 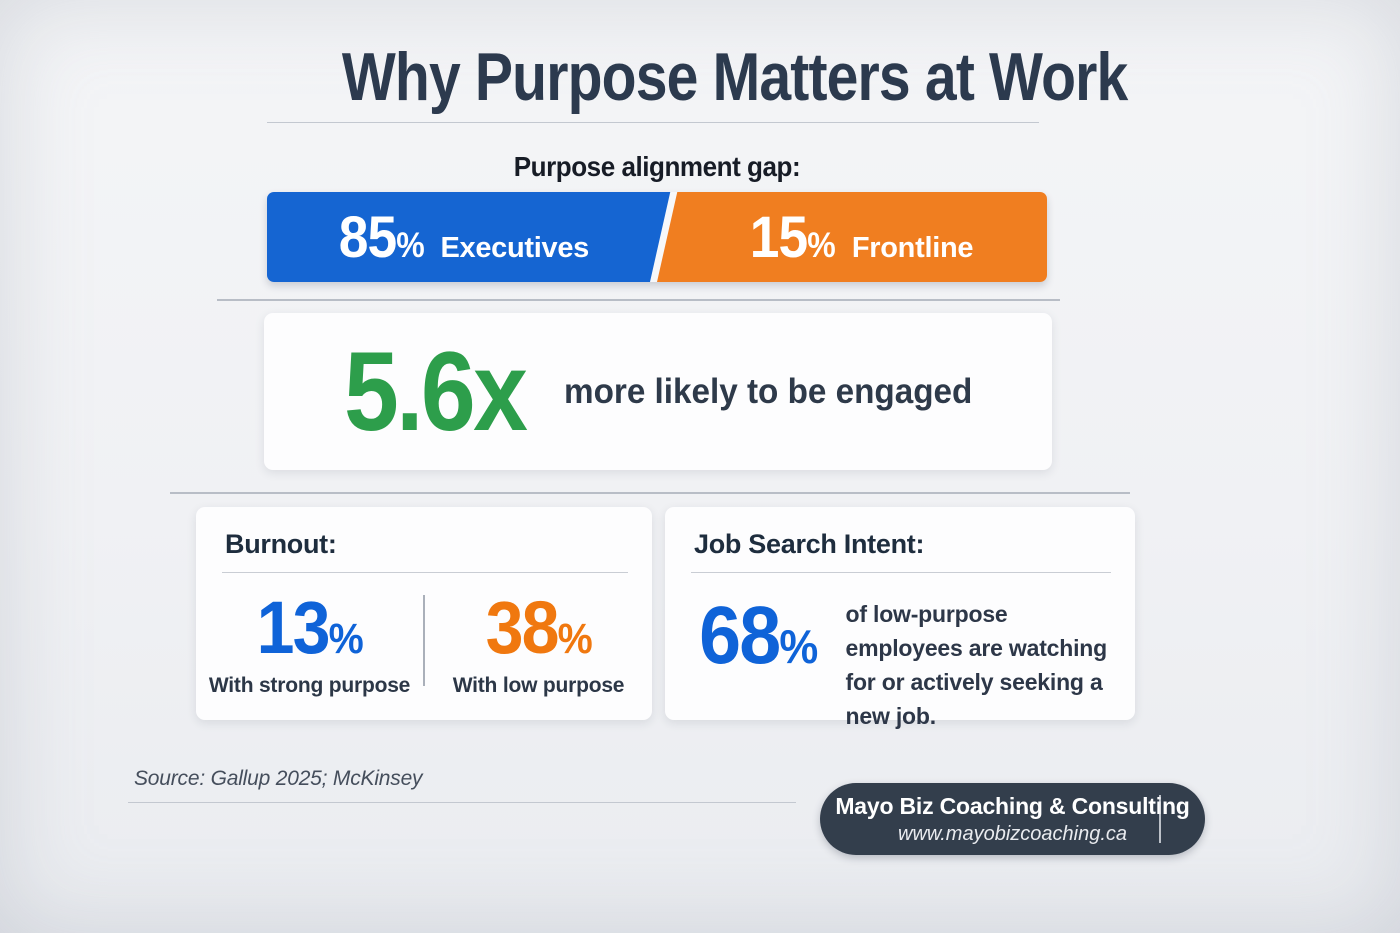 What do you see at coordinates (912, 247) in the screenshot?
I see `frontline-label: Frontline` at bounding box center [912, 247].